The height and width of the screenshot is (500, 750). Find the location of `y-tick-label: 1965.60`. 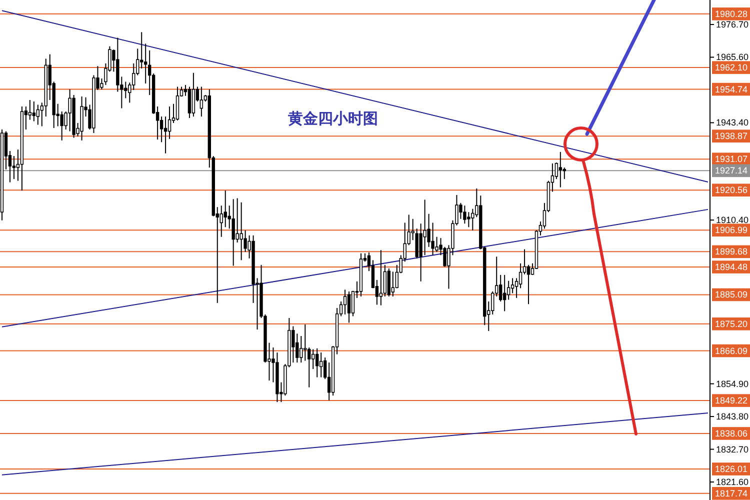

y-tick-label: 1965.60 is located at coordinates (732, 57).